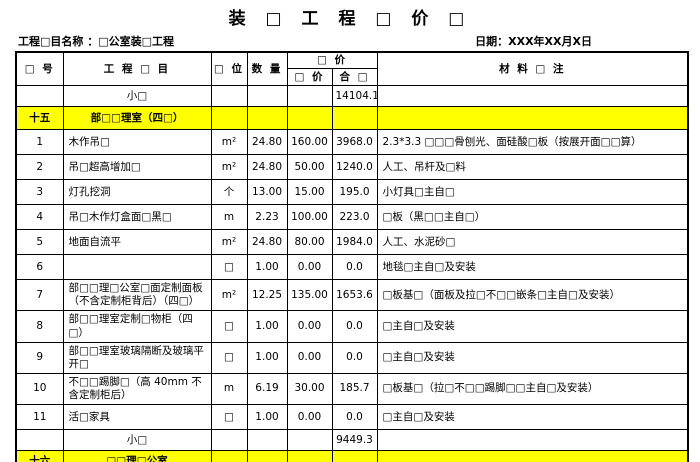  Describe the element at coordinates (309, 389) in the screenshot. I see `cell-price: 30.00` at that location.